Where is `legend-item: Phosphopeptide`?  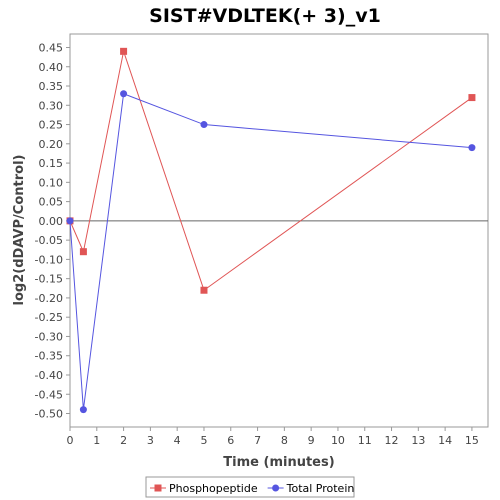
legend-item: Phosphopeptide is located at coordinates (204, 488).